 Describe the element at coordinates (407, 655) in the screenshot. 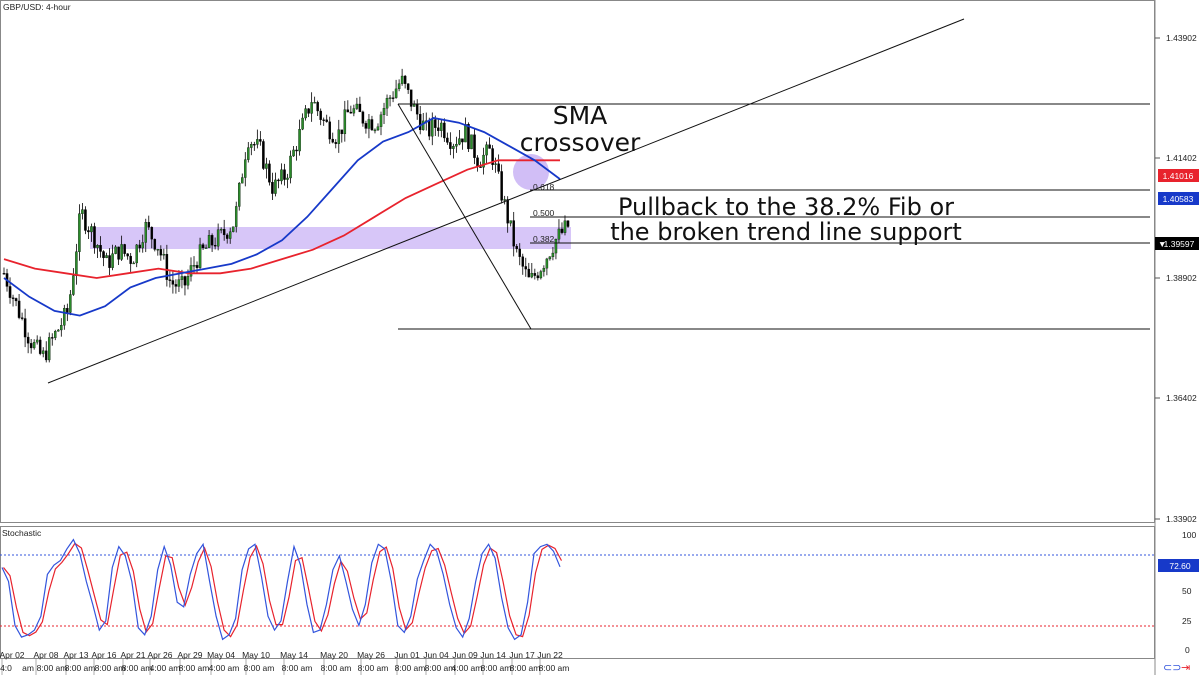

I see `time-label: Jun 01` at that location.